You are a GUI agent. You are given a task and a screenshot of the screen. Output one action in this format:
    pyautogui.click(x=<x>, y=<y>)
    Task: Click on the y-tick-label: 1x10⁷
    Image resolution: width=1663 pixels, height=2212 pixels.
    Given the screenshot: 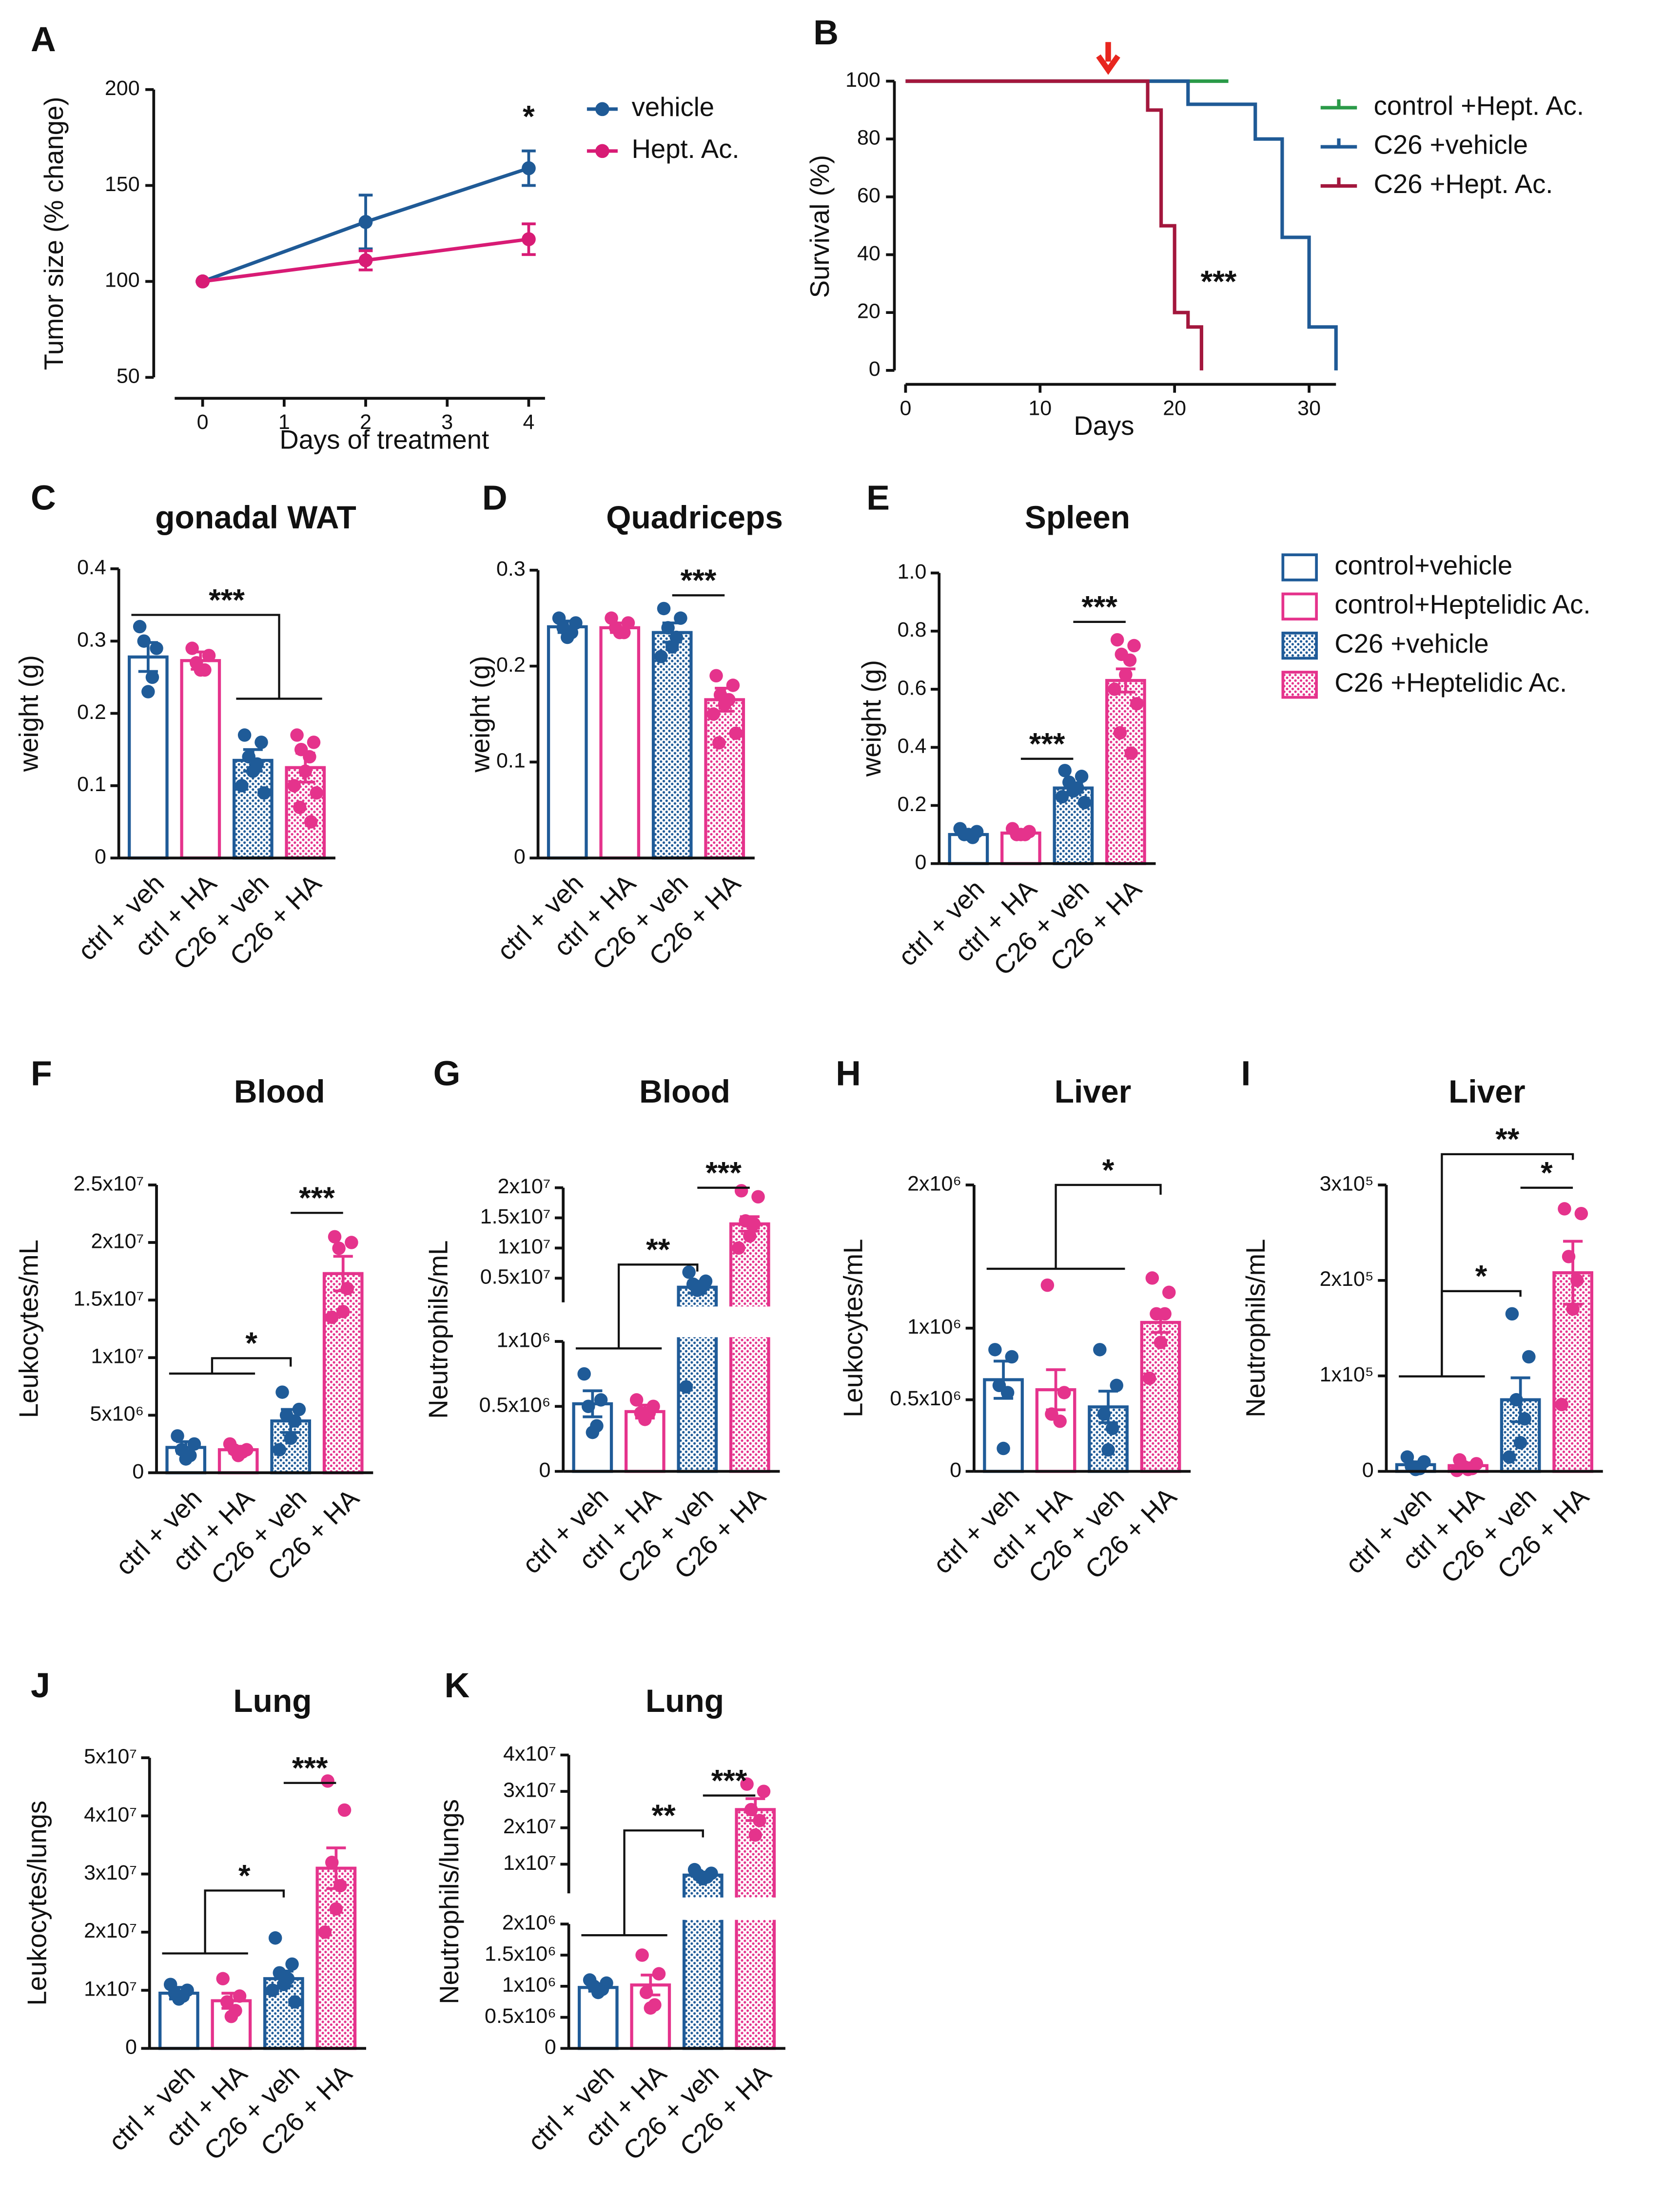 What is the action you would take?
    pyautogui.click(x=524, y=1247)
    